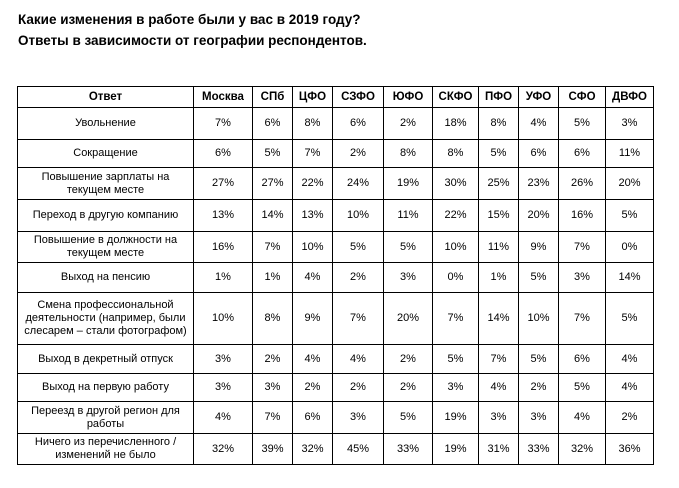 The image size is (679, 488). What do you see at coordinates (105, 123) in the screenshot?
I see `answer-cell: Увольнение` at bounding box center [105, 123].